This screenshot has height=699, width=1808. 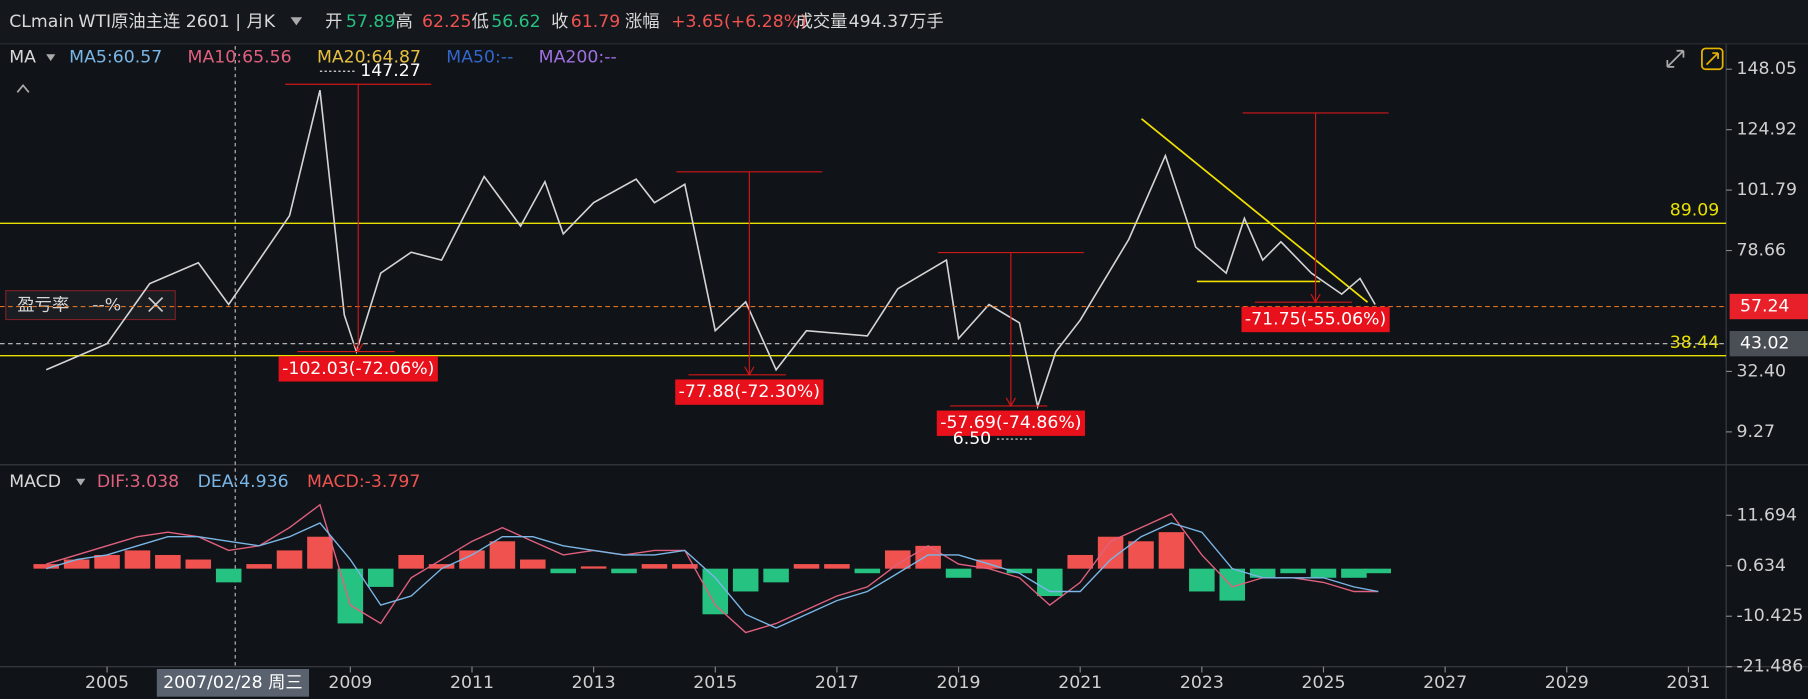 What do you see at coordinates (176, 22) in the screenshot?
I see `contract-name: WTI原油主连 2601 | 月K` at bounding box center [176, 22].